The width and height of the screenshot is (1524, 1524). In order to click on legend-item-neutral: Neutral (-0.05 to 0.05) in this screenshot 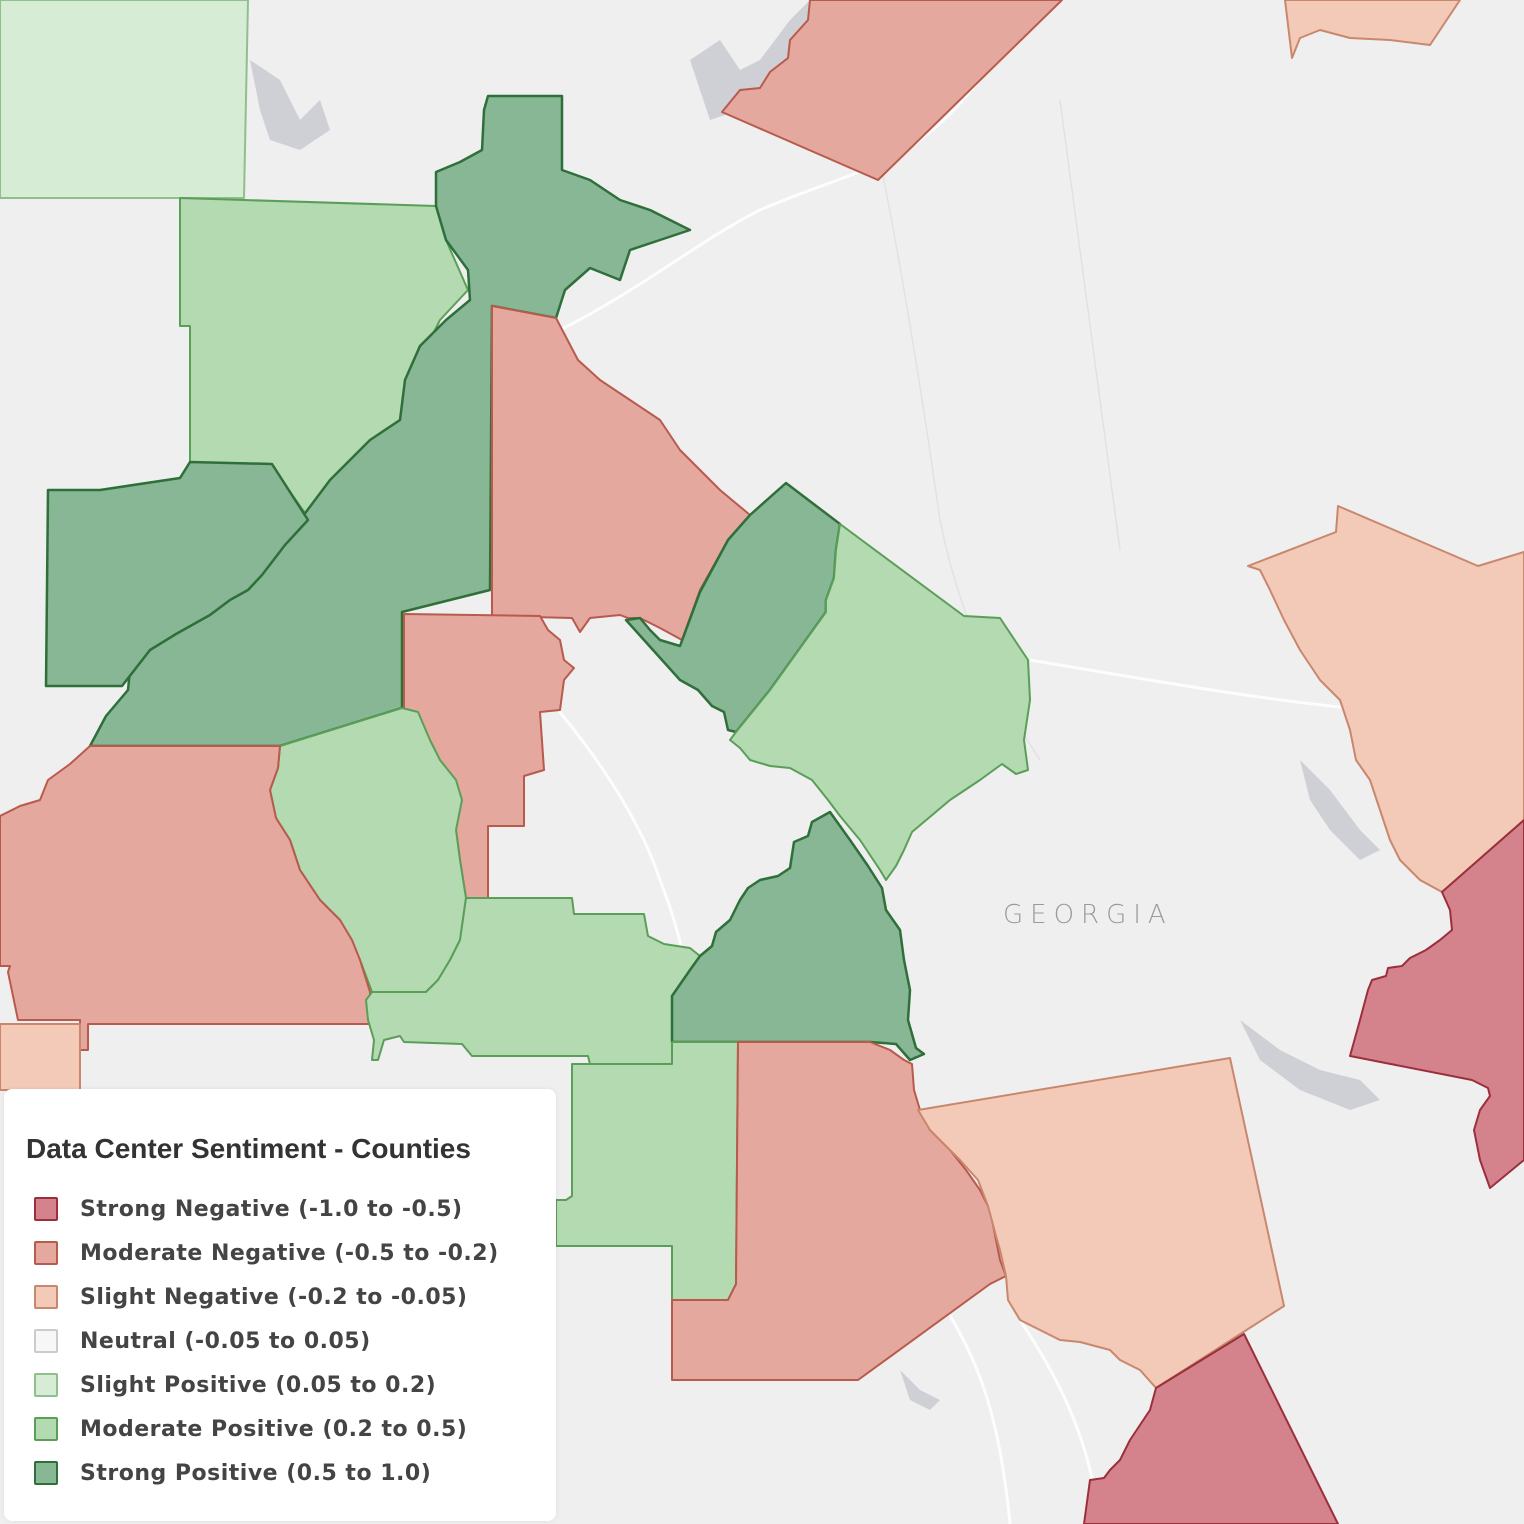, I will do `click(291, 1341)`.